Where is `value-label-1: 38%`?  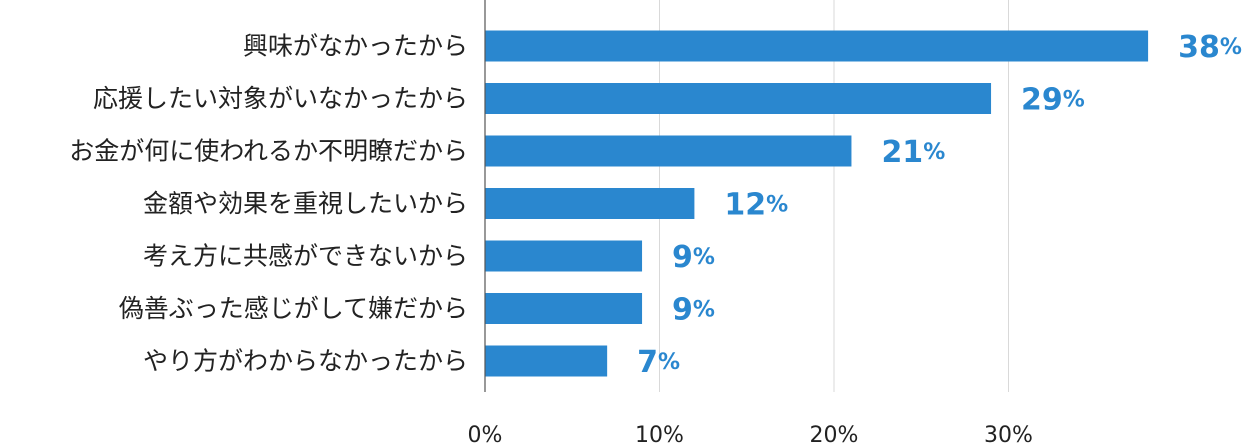 value-label-1: 38% is located at coordinates (1210, 47).